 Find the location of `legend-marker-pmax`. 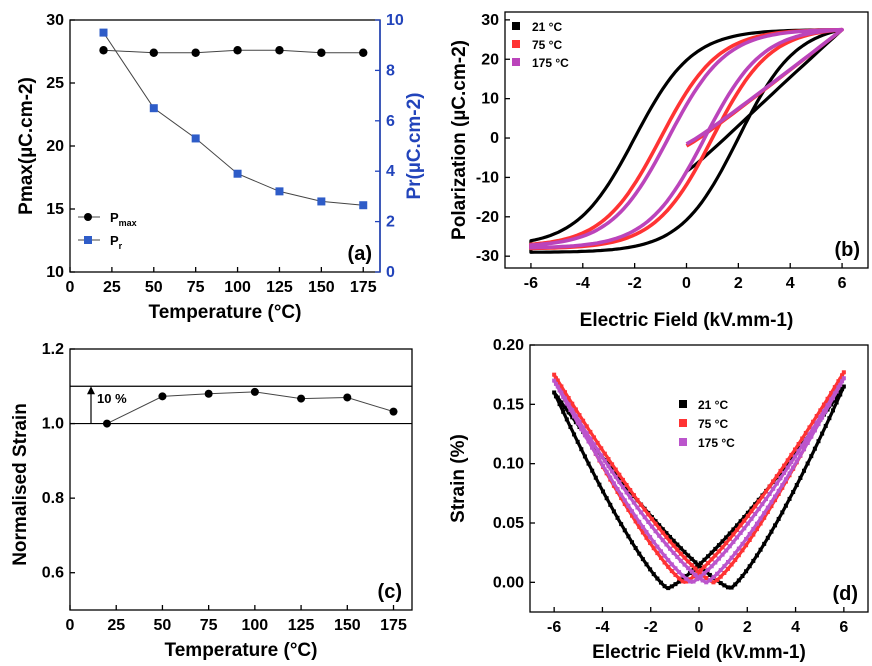

legend-marker-pmax is located at coordinates (88, 217).